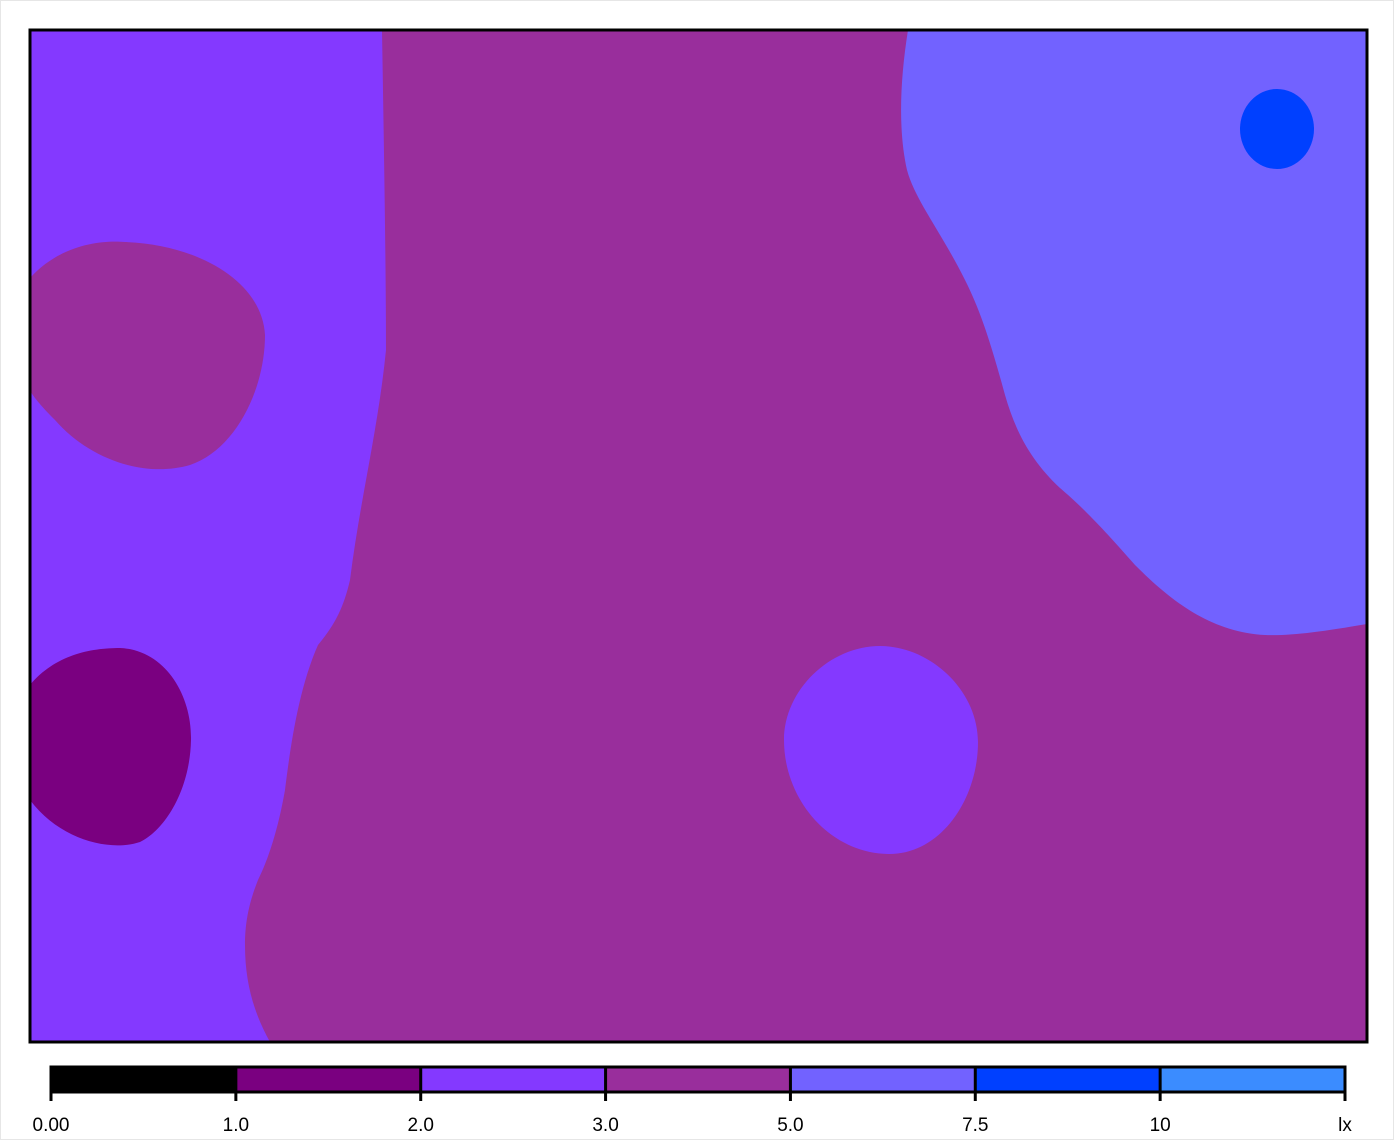  What do you see at coordinates (236, 1125) in the screenshot?
I see `colorbar-tick-label: 1.0` at bounding box center [236, 1125].